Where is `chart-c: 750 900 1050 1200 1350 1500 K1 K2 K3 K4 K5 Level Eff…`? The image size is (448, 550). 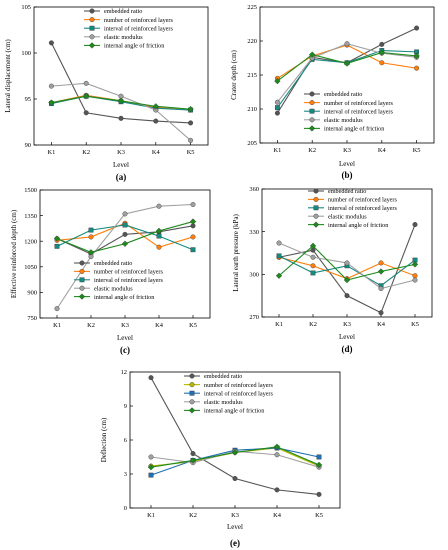
chart-c: 750 900 1050 1200 1350 1500 K1 K2 K3 K4 K5 Level Eff… is located at coordinates (110, 271).